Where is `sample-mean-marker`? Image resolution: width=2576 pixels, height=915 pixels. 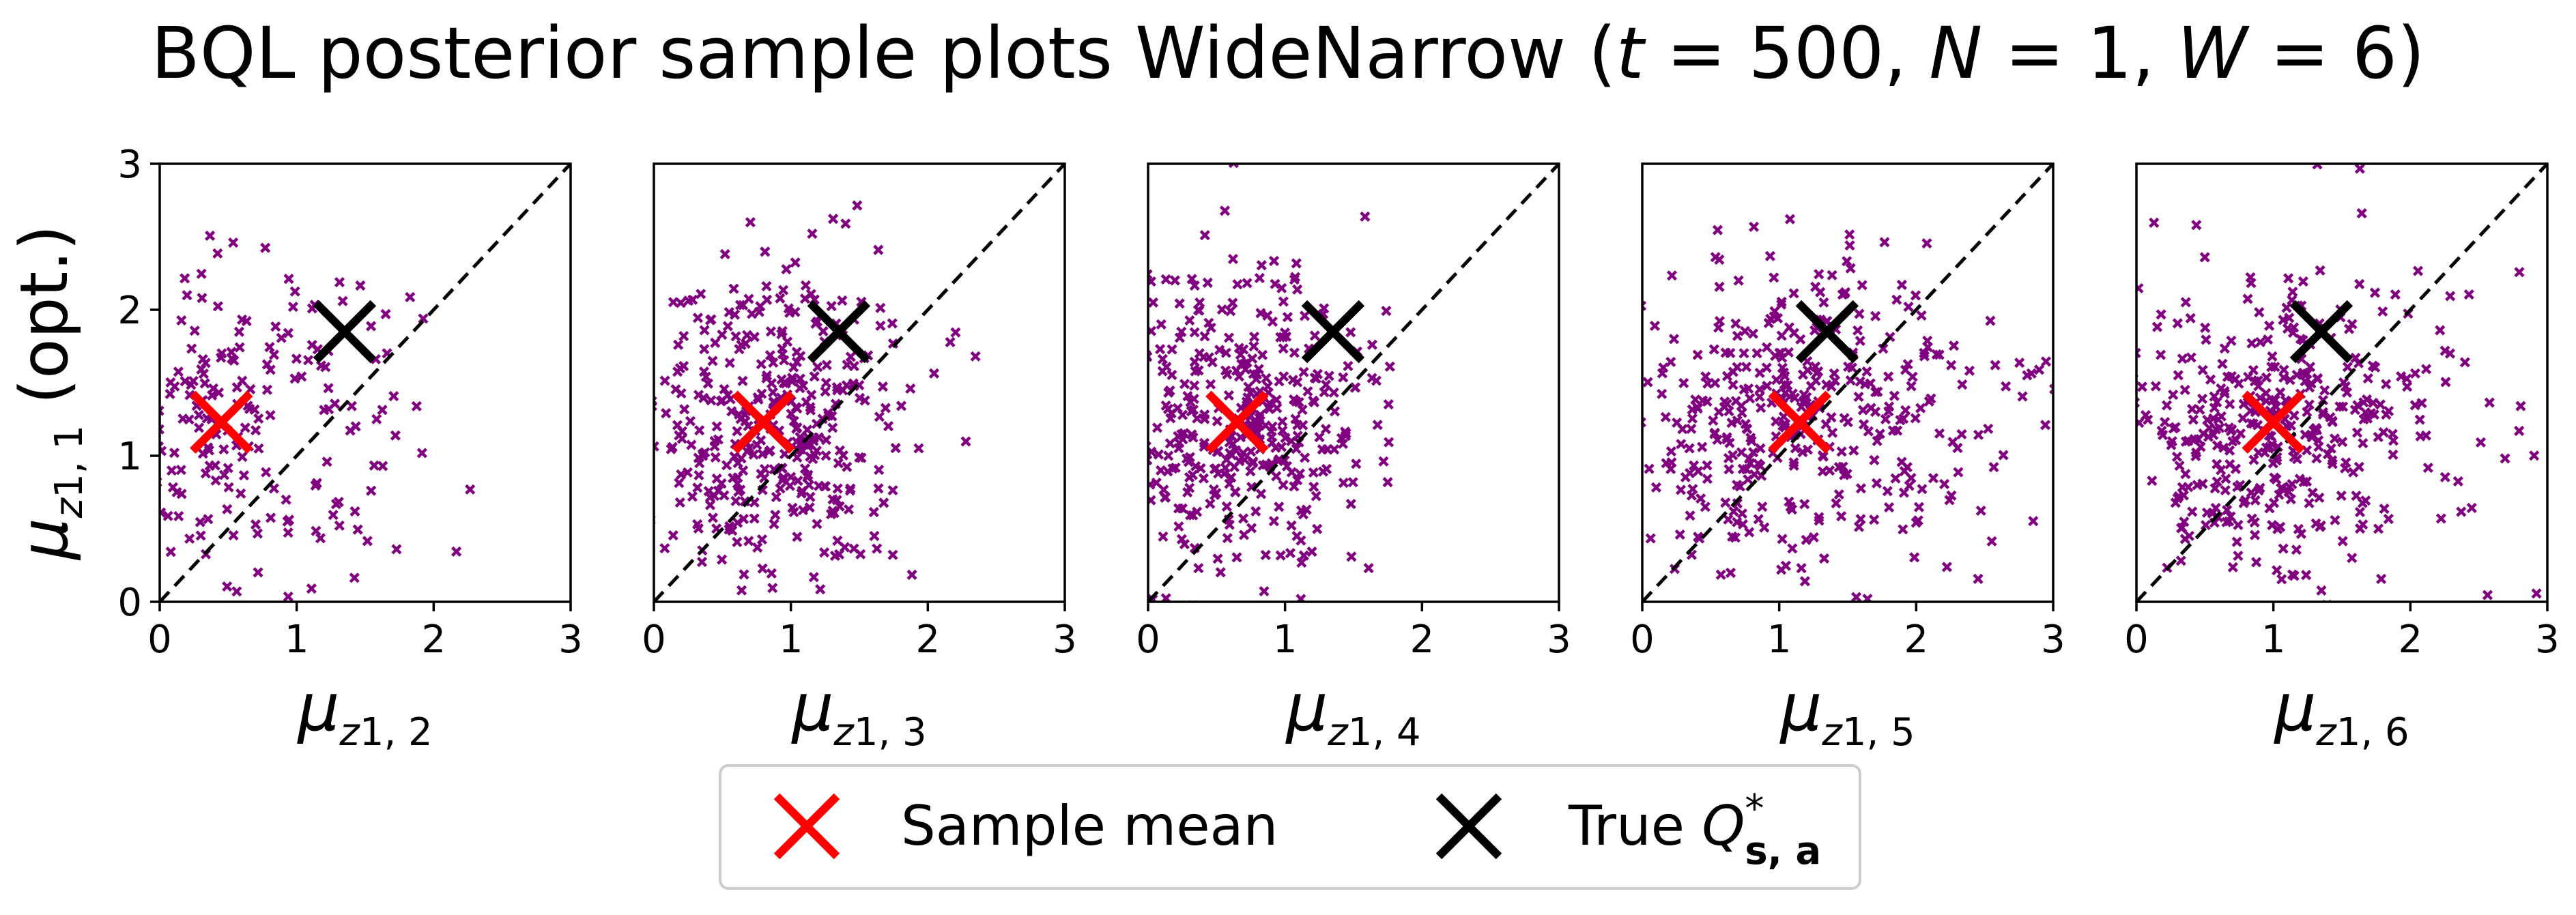
sample-mean-marker is located at coordinates (2273, 422).